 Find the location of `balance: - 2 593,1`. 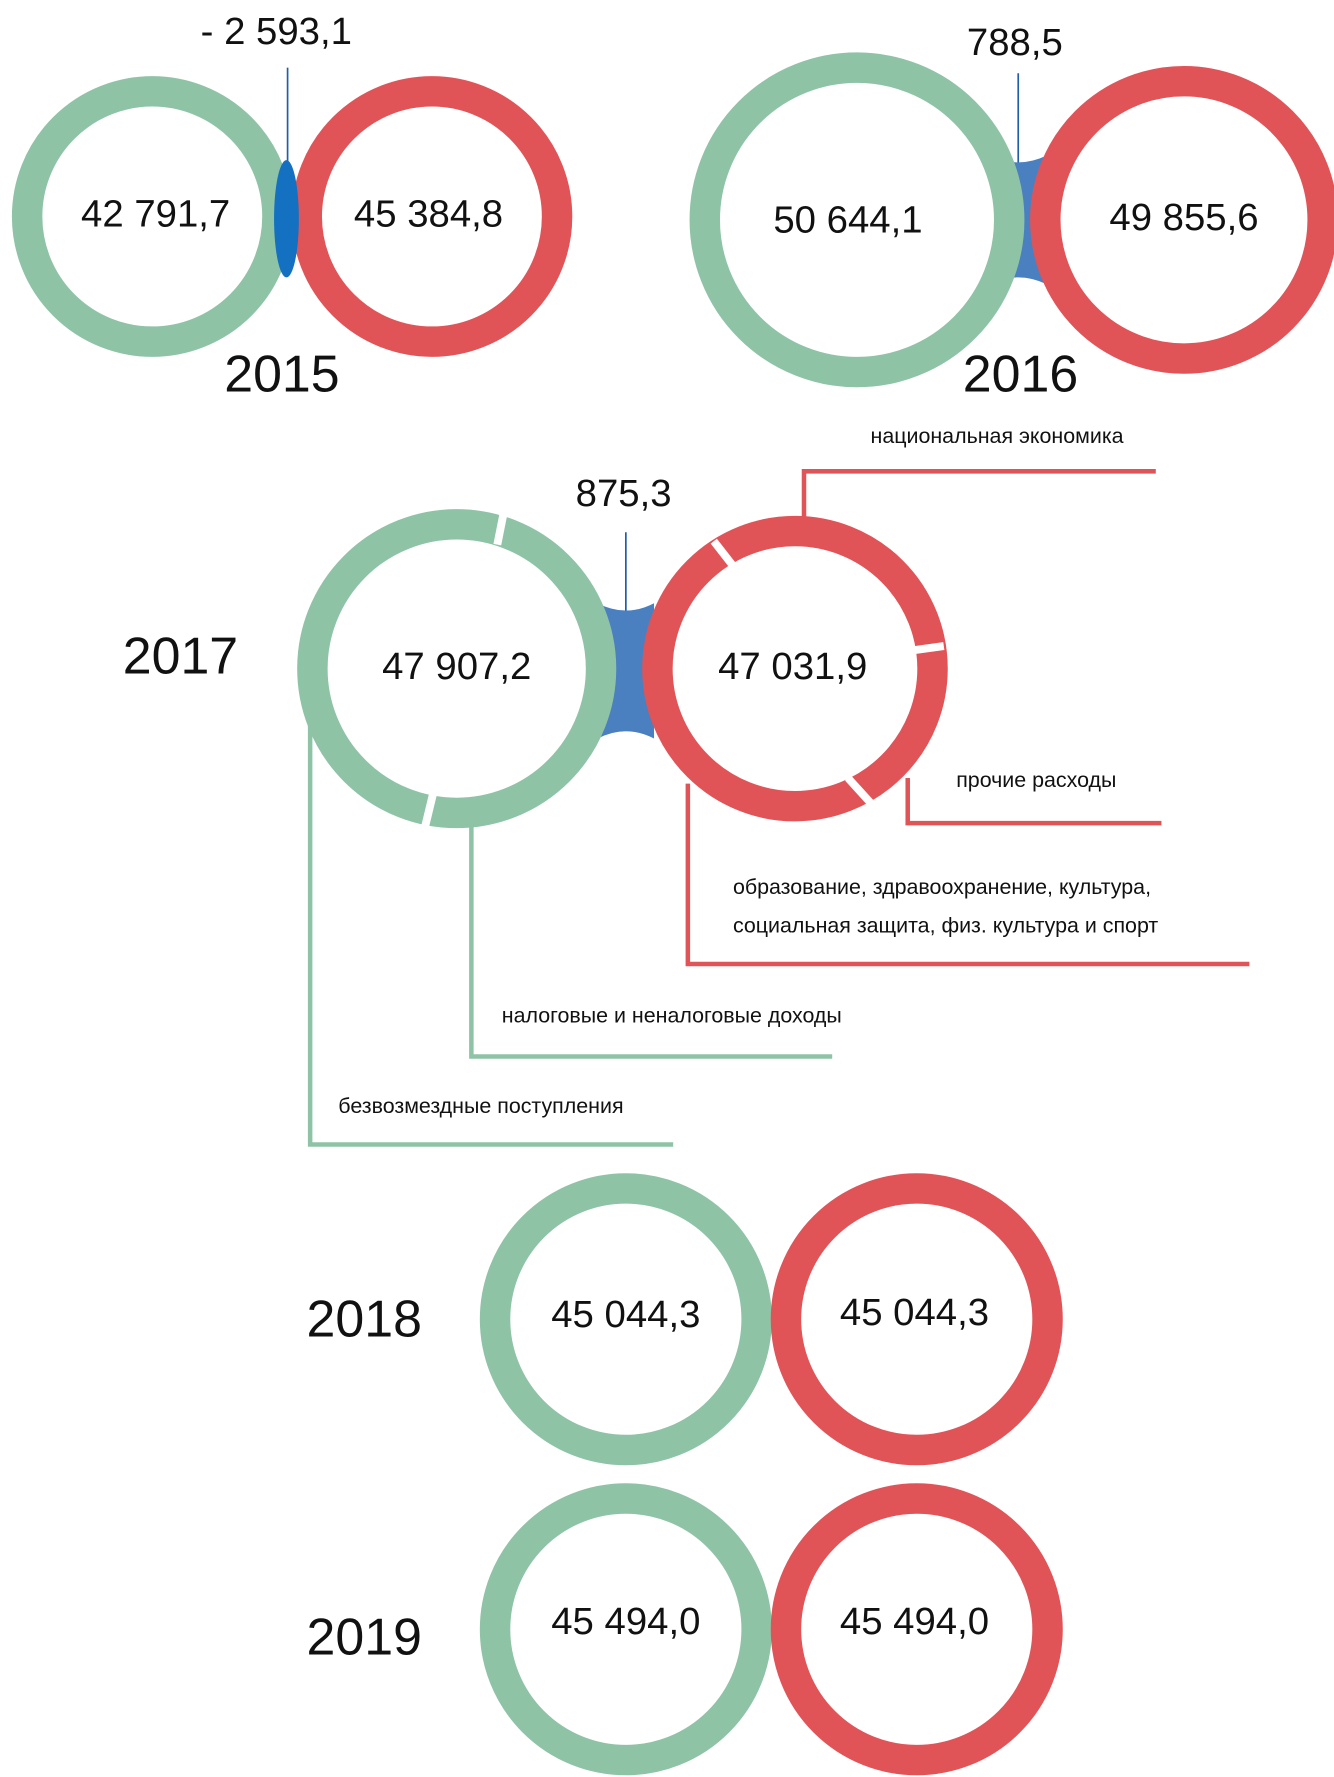

balance: - 2 593,1 is located at coordinates (276, 31).